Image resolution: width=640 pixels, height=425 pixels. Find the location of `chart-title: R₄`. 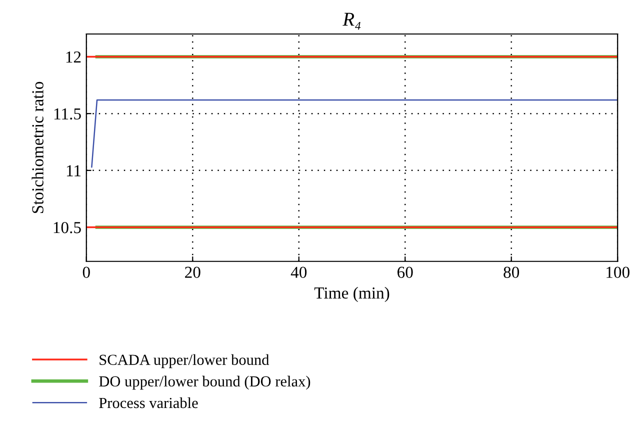

chart-title: R₄ is located at coordinates (351, 21).